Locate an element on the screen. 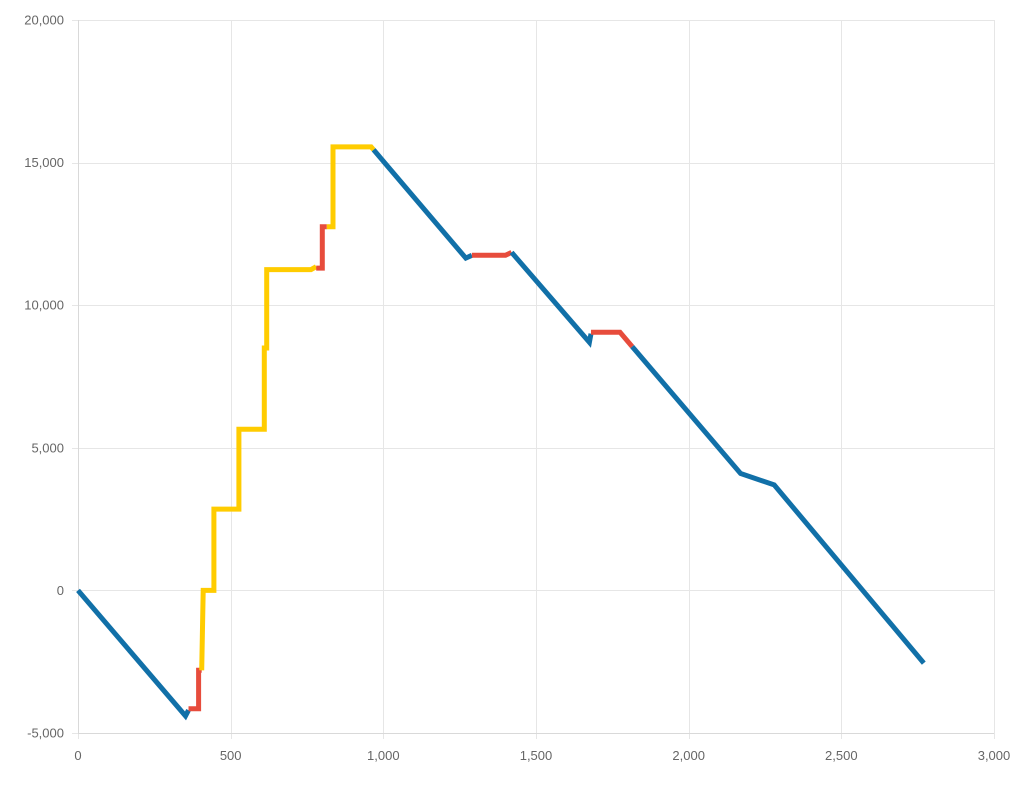  y-tick-label: 15,000 is located at coordinates (44, 162).